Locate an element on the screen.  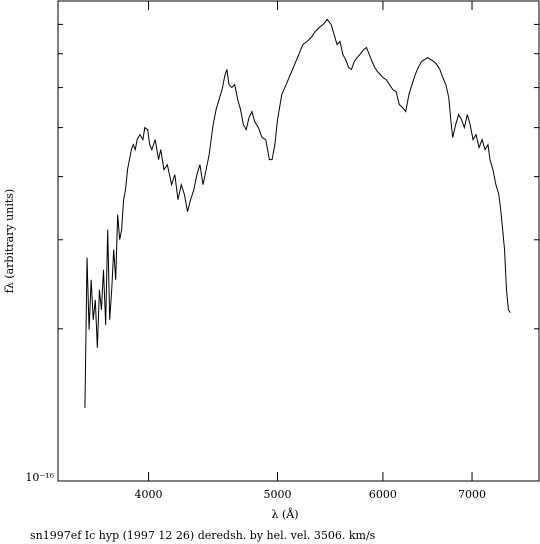
x-tick-label: 7000 is located at coordinates (472, 494).